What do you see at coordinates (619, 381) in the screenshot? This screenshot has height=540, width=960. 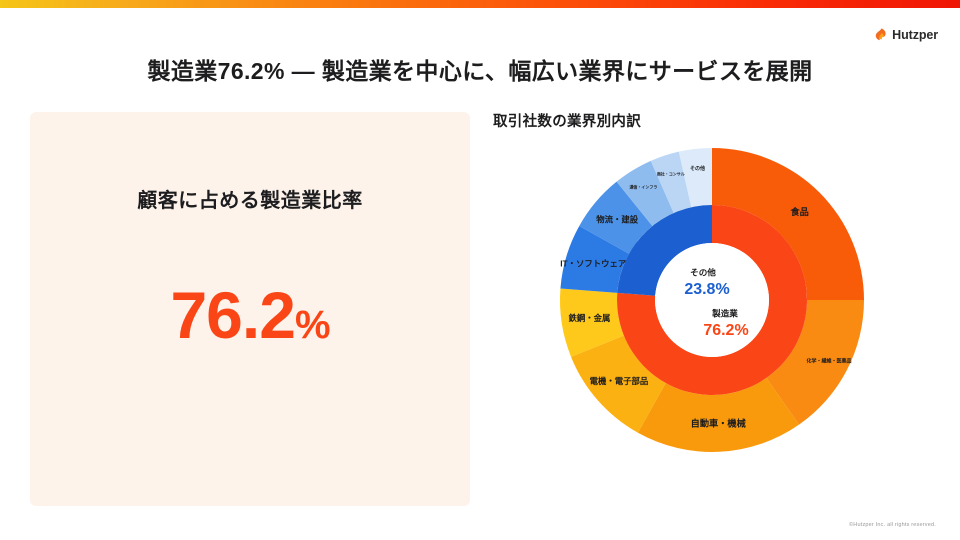 I see `donut-slice-label: 電機・電子部品` at bounding box center [619, 381].